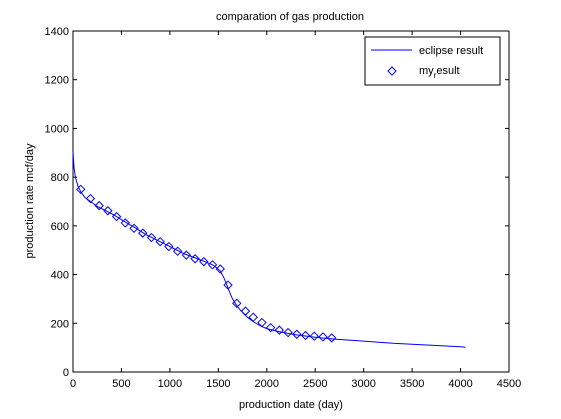  I want to click on y-tick-label: 400, so click(60, 276).